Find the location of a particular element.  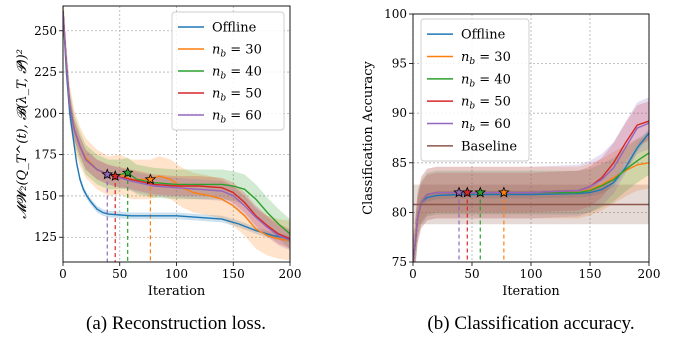

series-line is located at coordinates (531, 192).